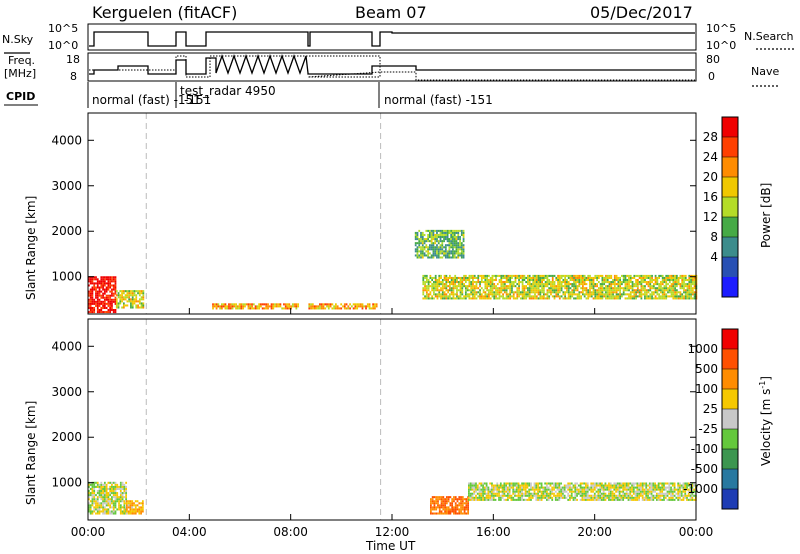  I want to click on velocity-ylabel: Slant Range [km], so click(31, 453).